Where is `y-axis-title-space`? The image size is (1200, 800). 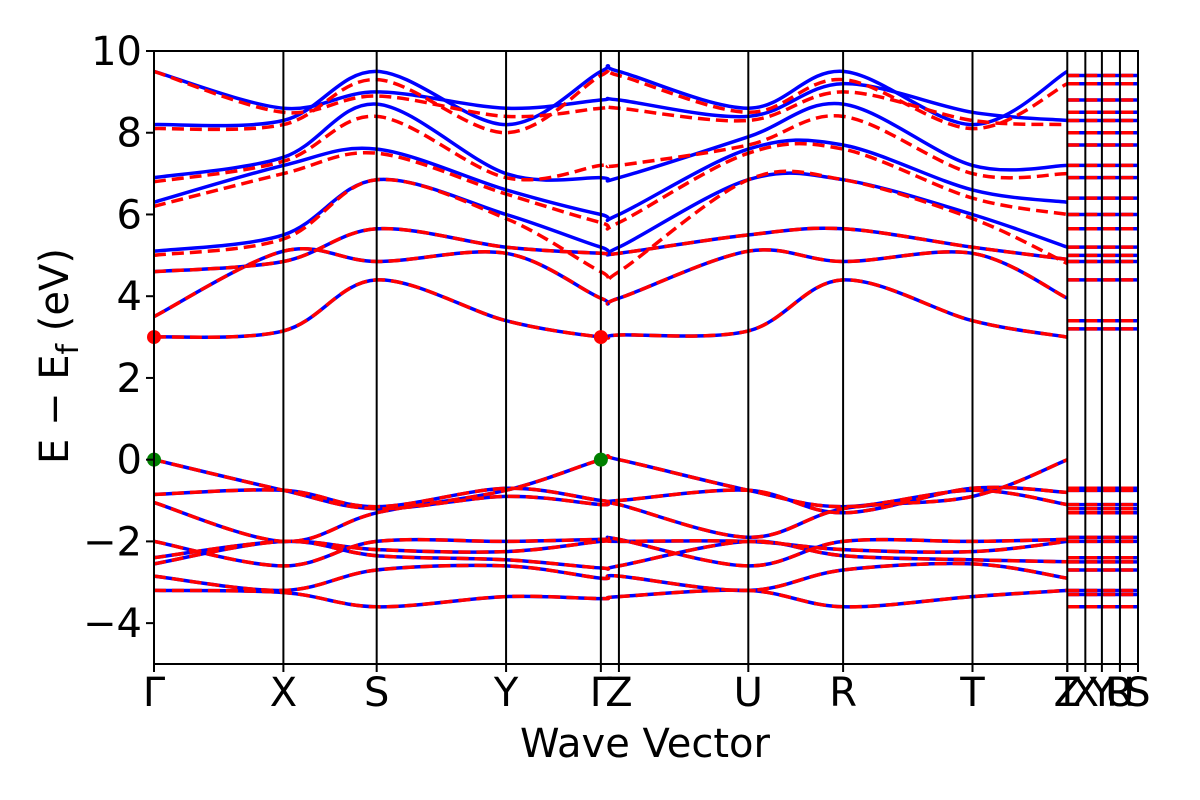
y-axis-title-space is located at coordinates (55, 337).